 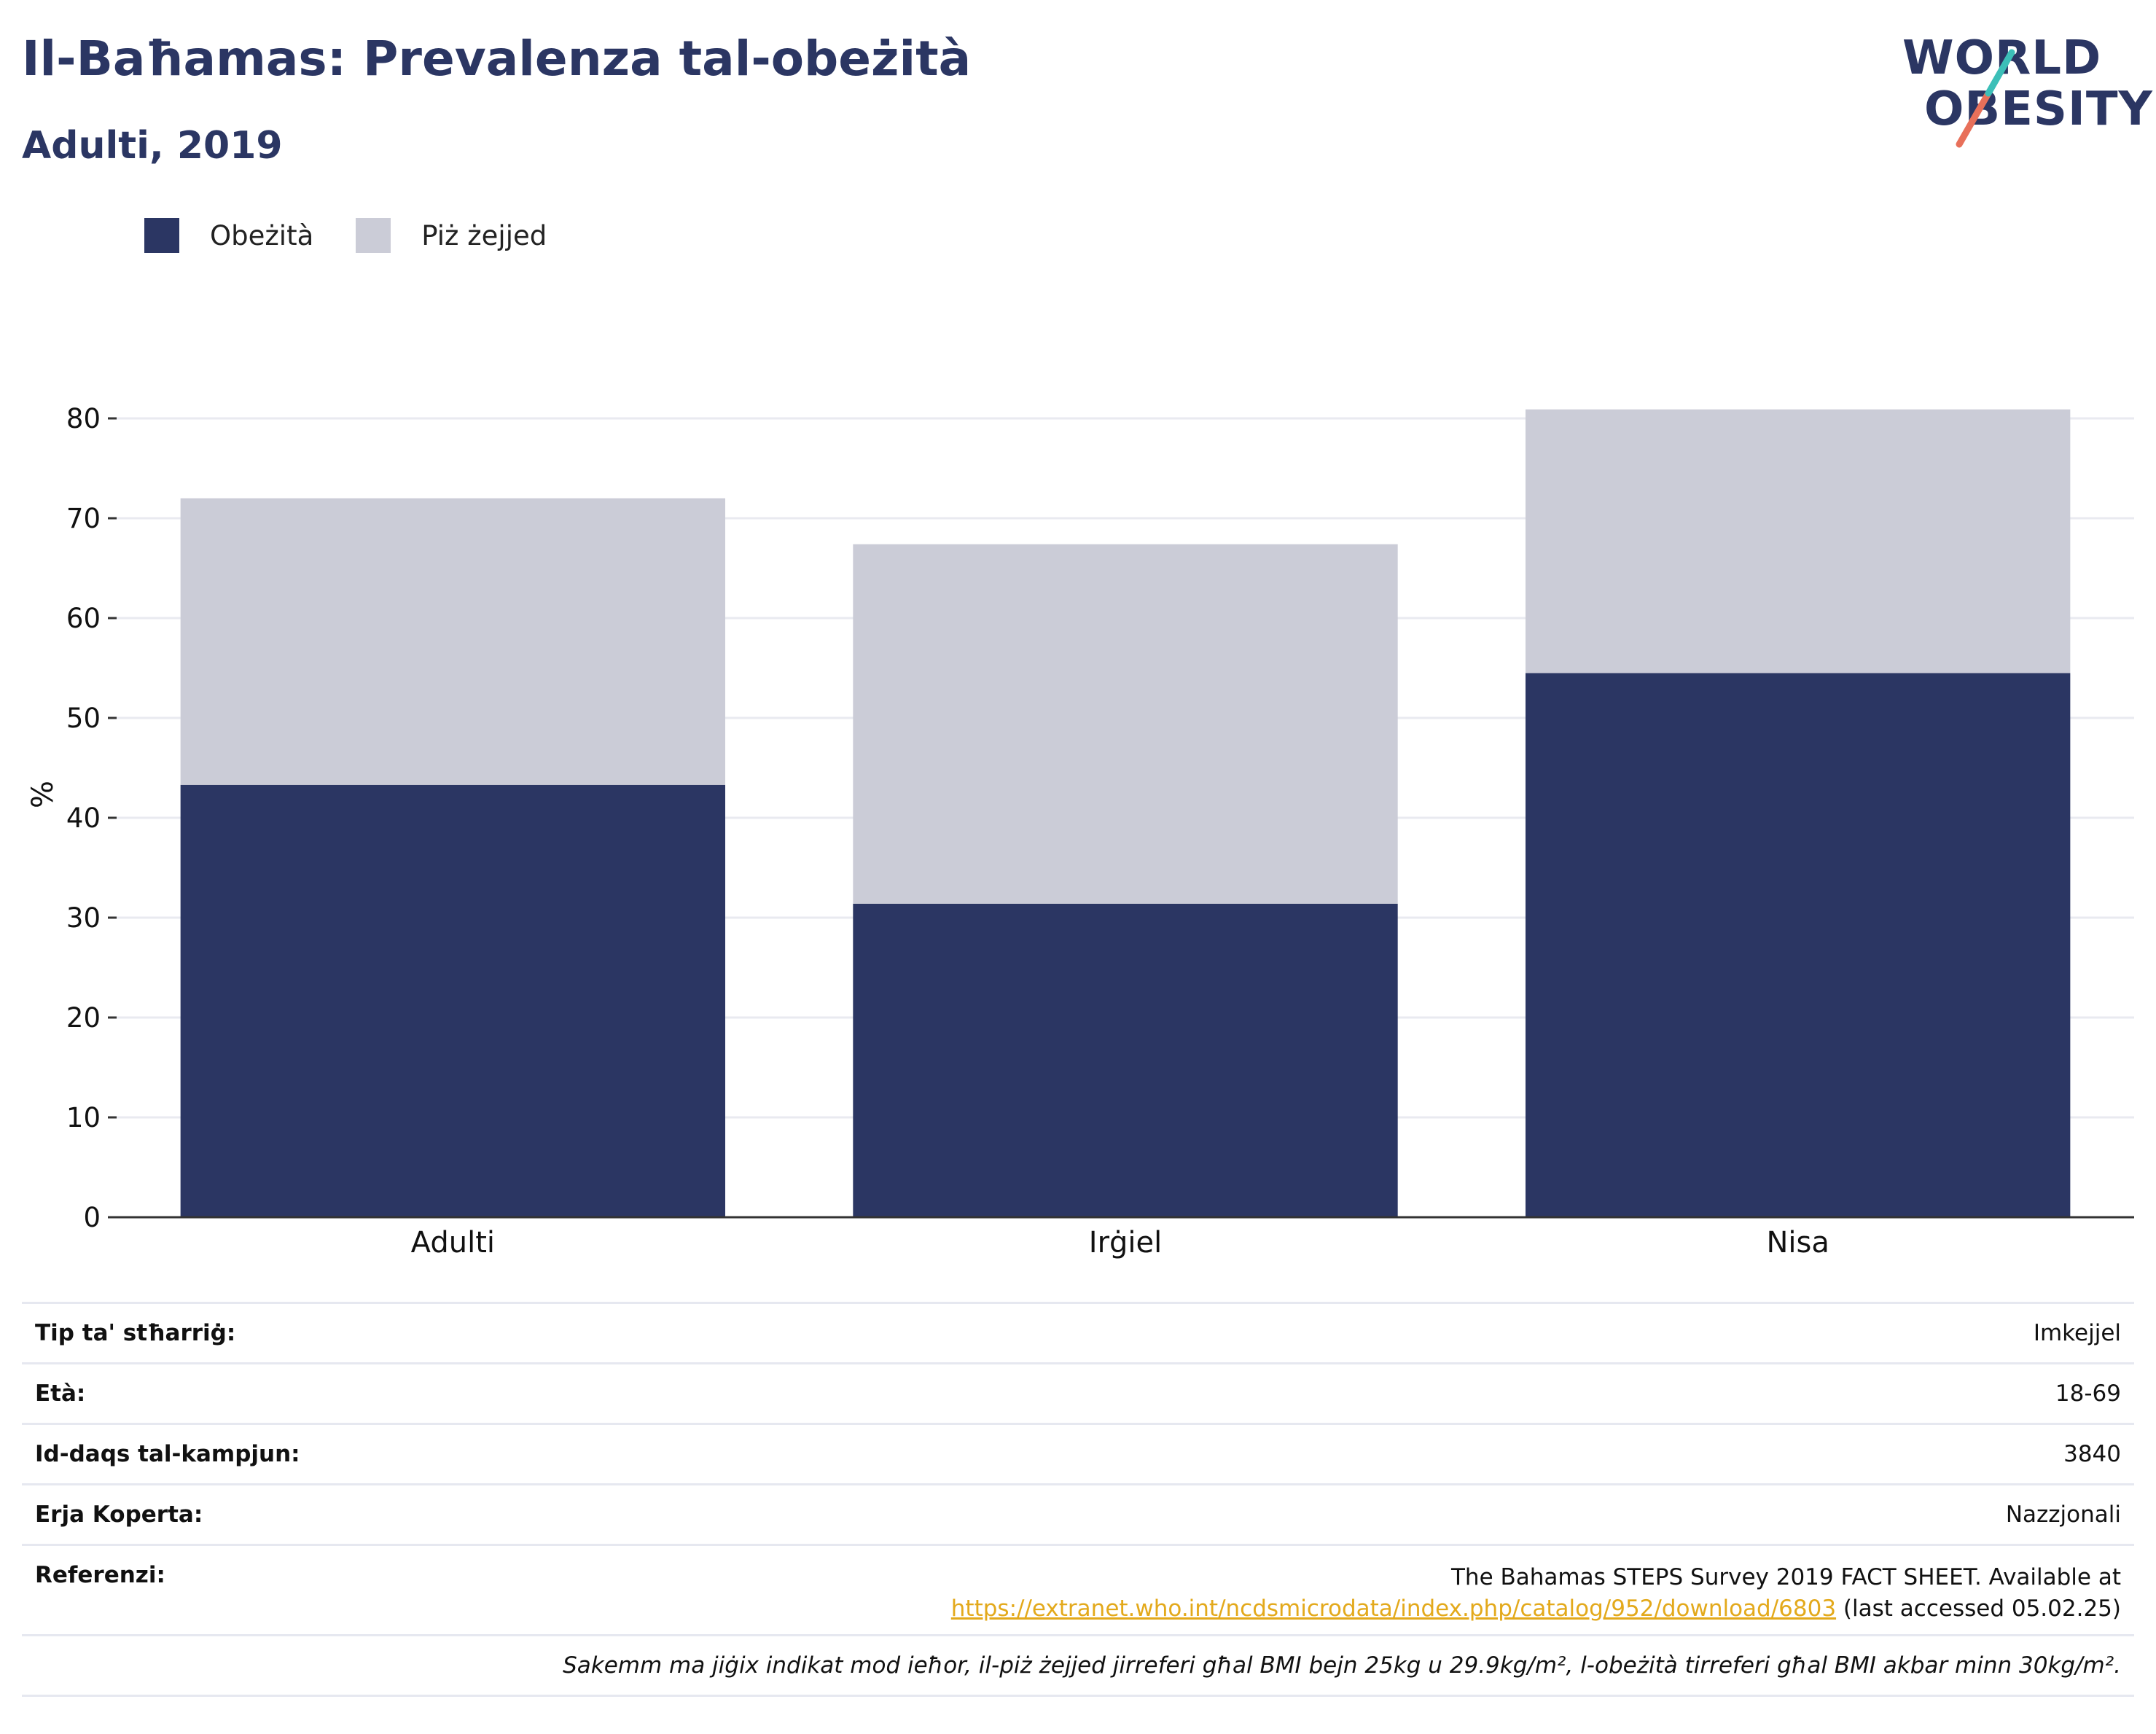 What do you see at coordinates (1986, 98) in the screenshot?
I see `logo-slash-icon` at bounding box center [1986, 98].